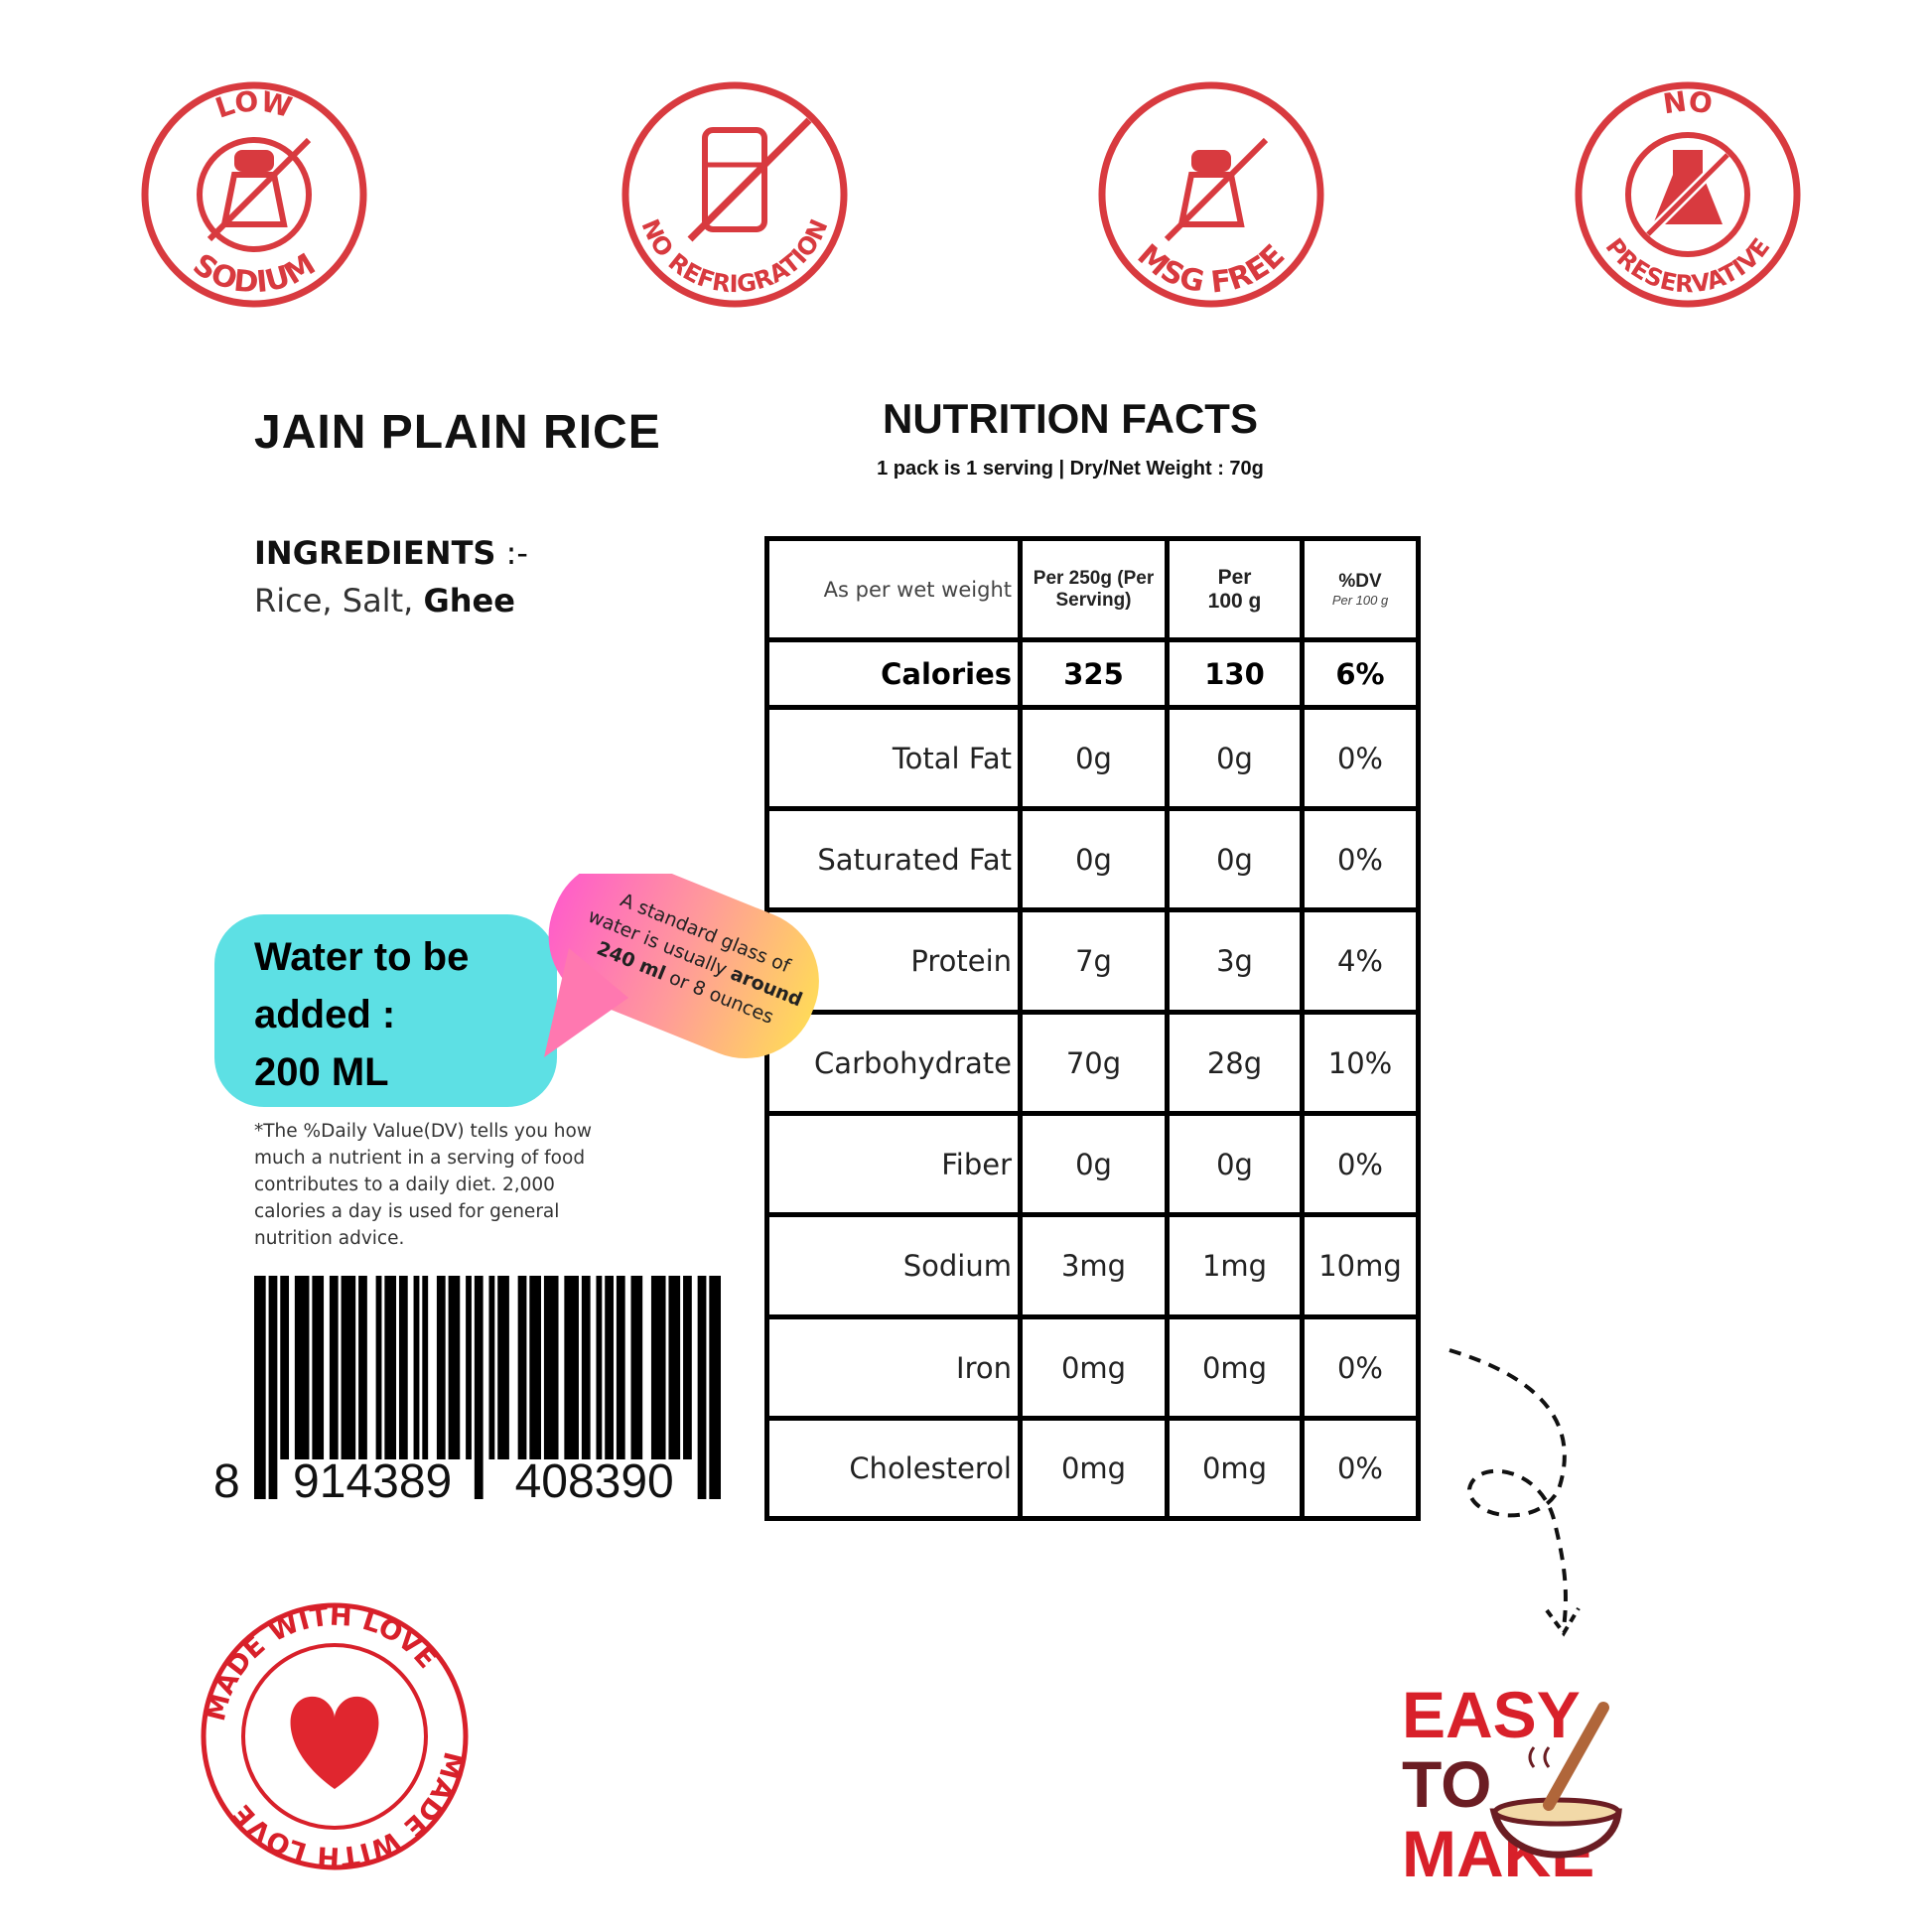 Image resolution: width=1932 pixels, height=1932 pixels. What do you see at coordinates (1234, 577) in the screenshot?
I see `header-per: Per` at bounding box center [1234, 577].